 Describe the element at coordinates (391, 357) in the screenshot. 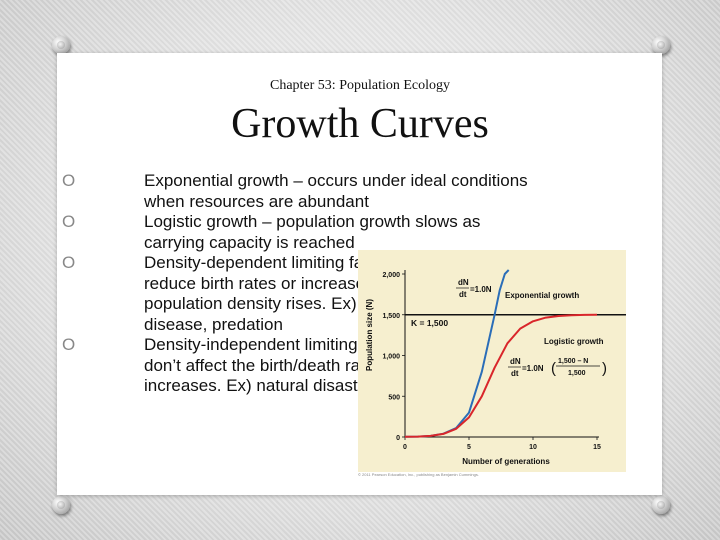

I see `y-tick-label: 1,000` at that location.